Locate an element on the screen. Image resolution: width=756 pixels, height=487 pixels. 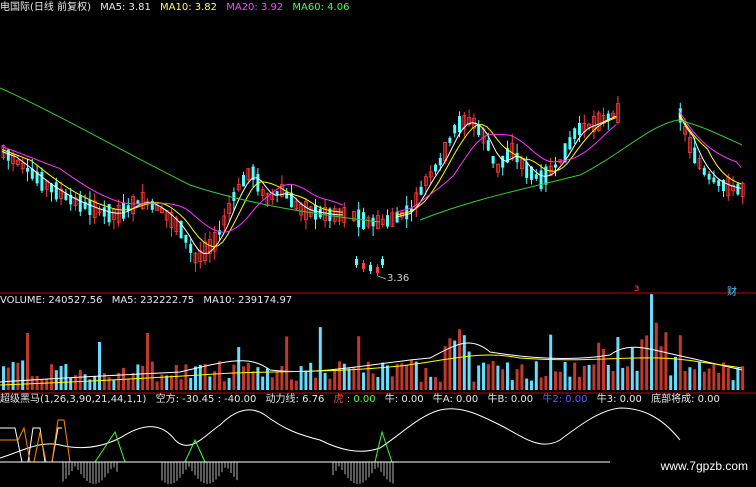
volume-ma-lines is located at coordinates (371, 364).